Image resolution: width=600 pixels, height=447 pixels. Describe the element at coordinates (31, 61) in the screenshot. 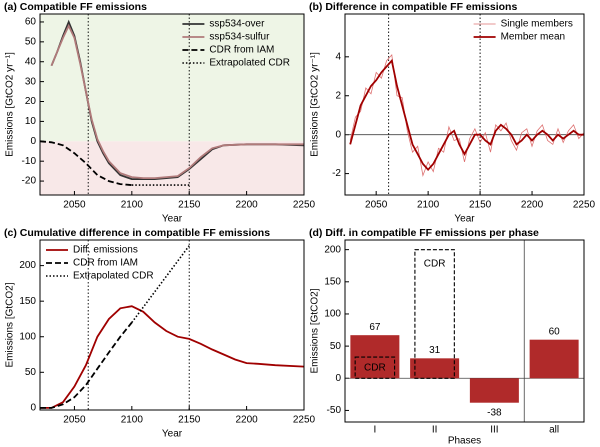

I see `y-tick-label: 40` at that location.